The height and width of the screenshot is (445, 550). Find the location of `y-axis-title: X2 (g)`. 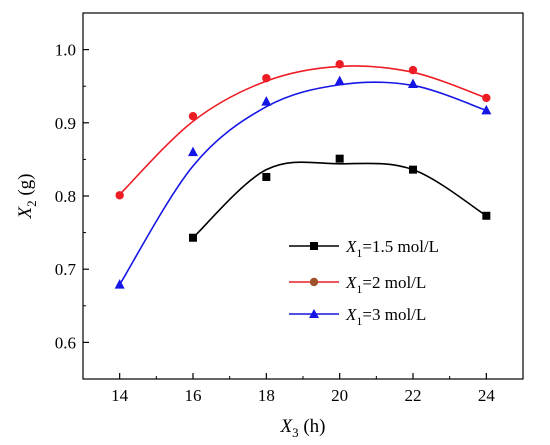

y-axis-title: X2 (g) is located at coordinates (27, 196).